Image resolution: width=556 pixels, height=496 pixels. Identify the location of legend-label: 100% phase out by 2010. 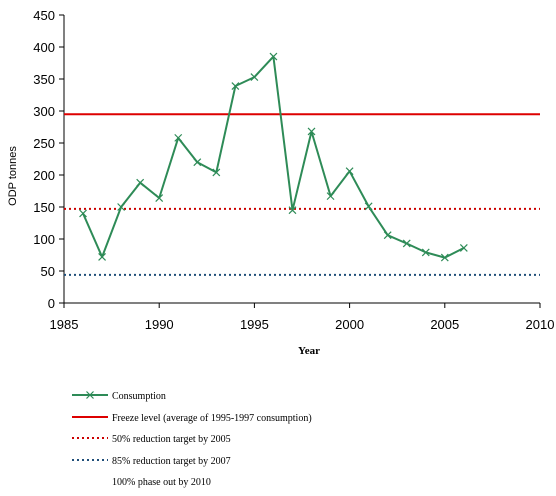
(161, 482).